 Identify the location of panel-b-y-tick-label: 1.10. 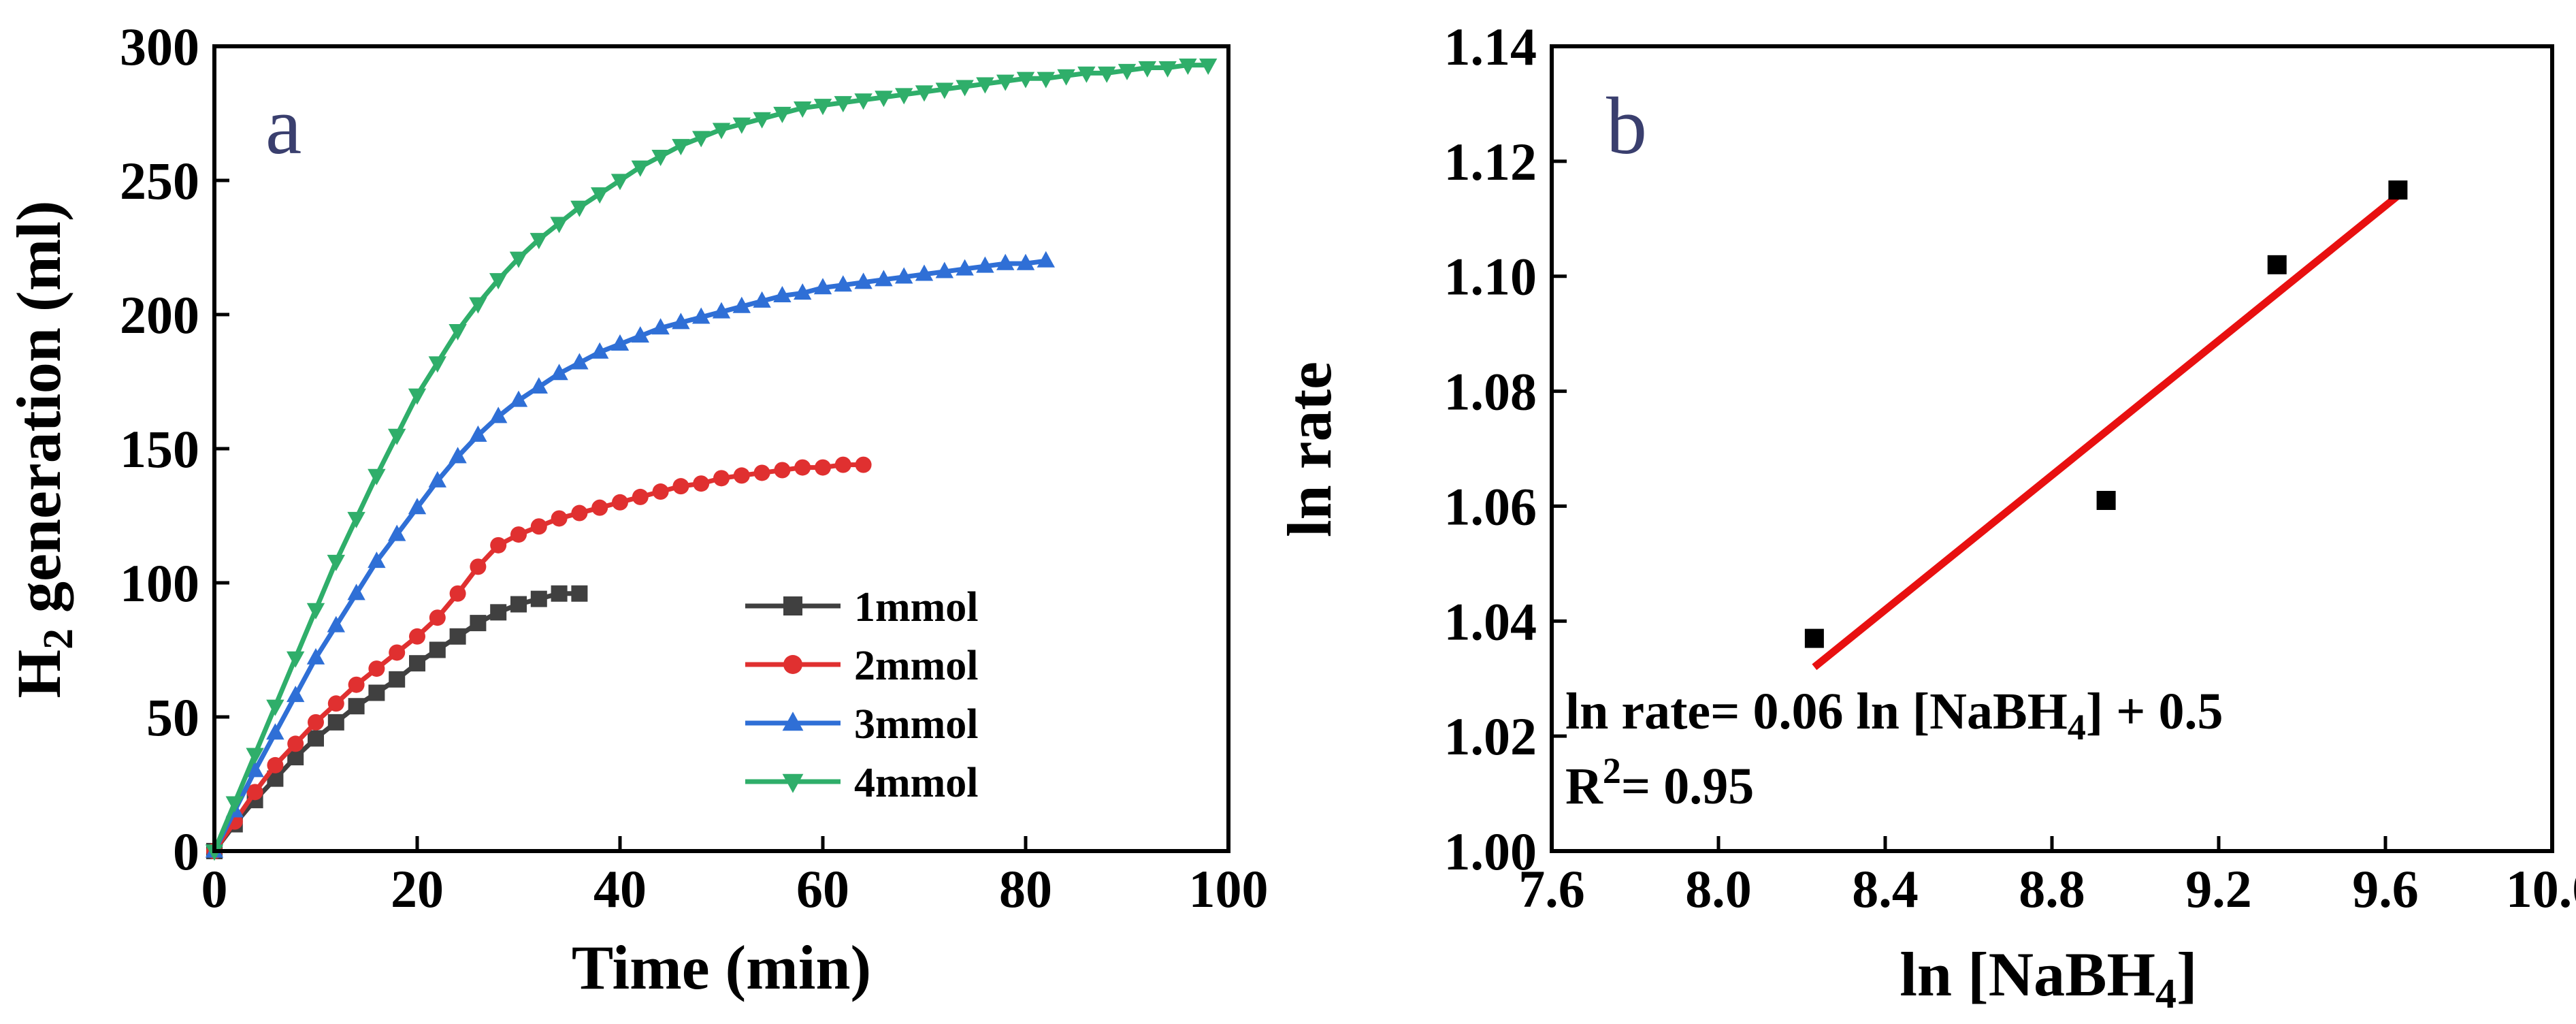
(1490, 276).